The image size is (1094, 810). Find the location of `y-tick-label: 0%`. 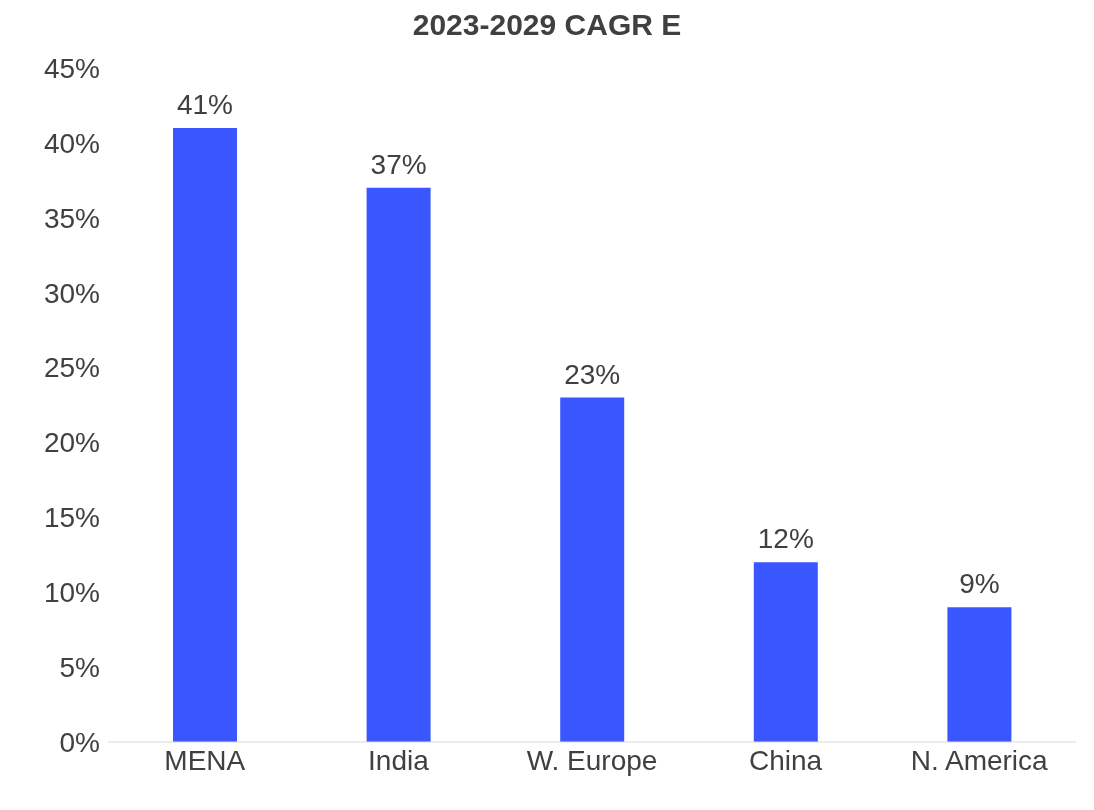

y-tick-label: 0% is located at coordinates (79, 742).